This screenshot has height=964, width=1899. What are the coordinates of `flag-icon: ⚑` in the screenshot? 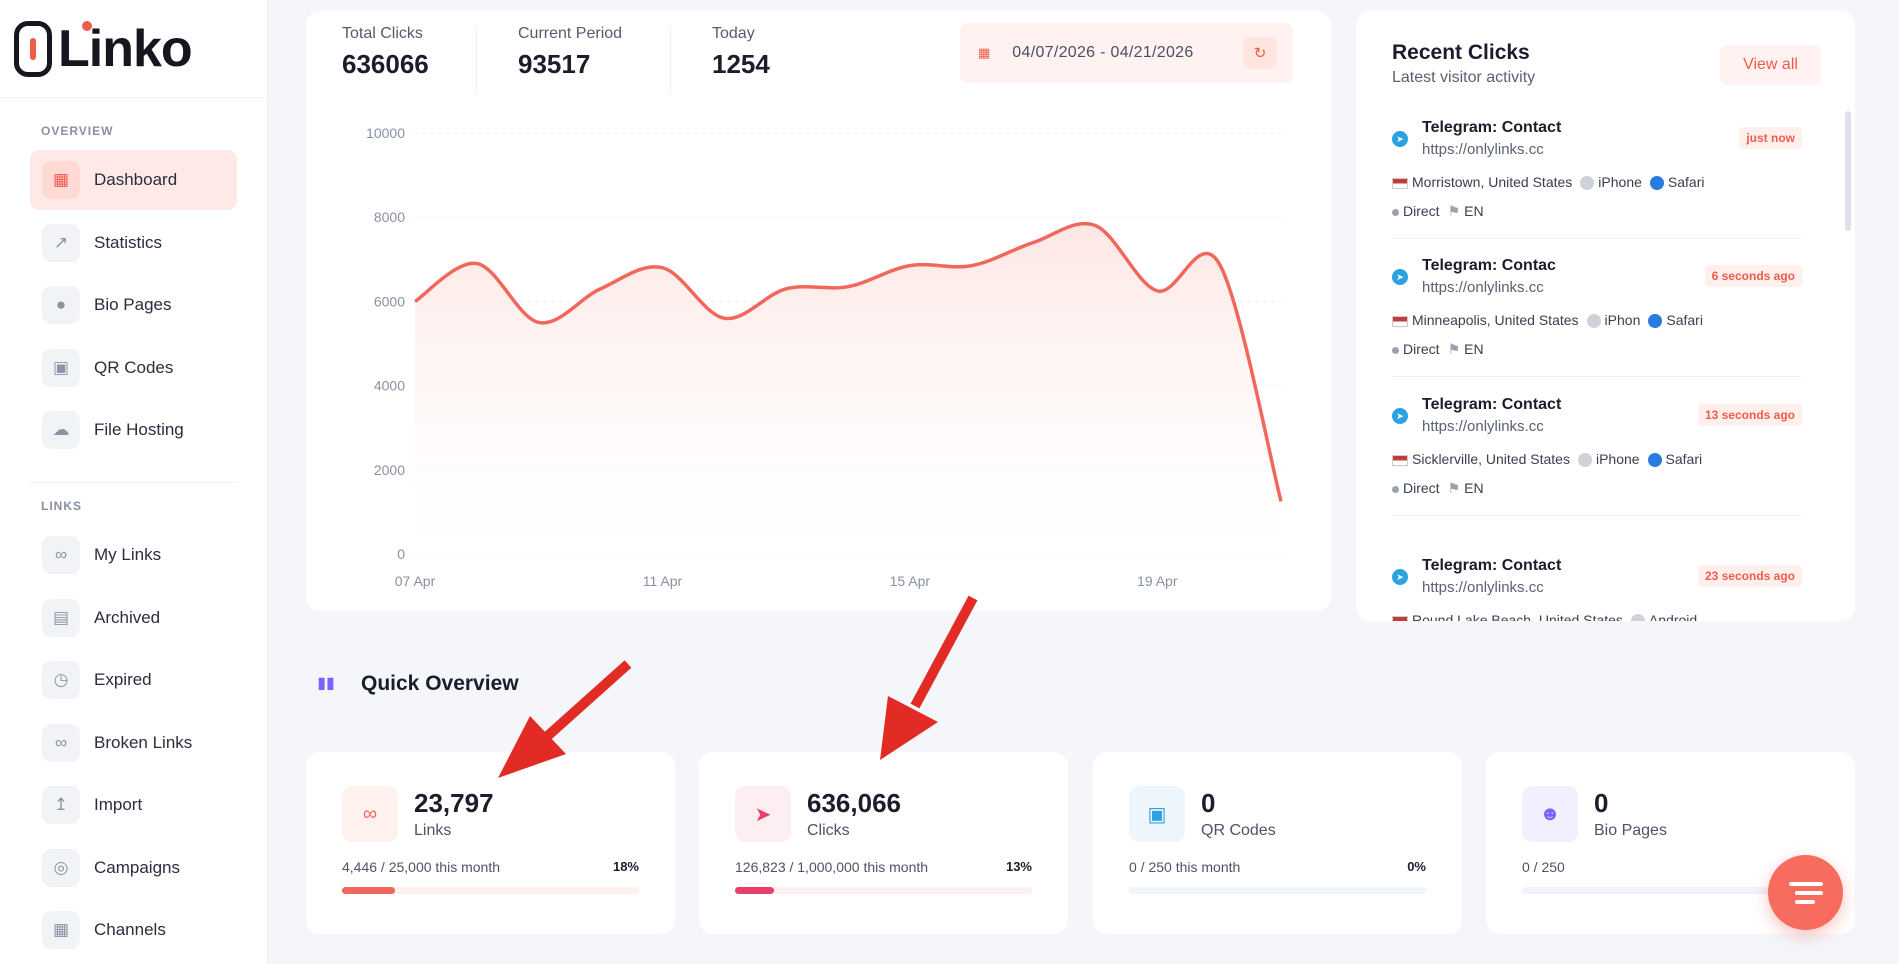 It's located at (1454, 211).